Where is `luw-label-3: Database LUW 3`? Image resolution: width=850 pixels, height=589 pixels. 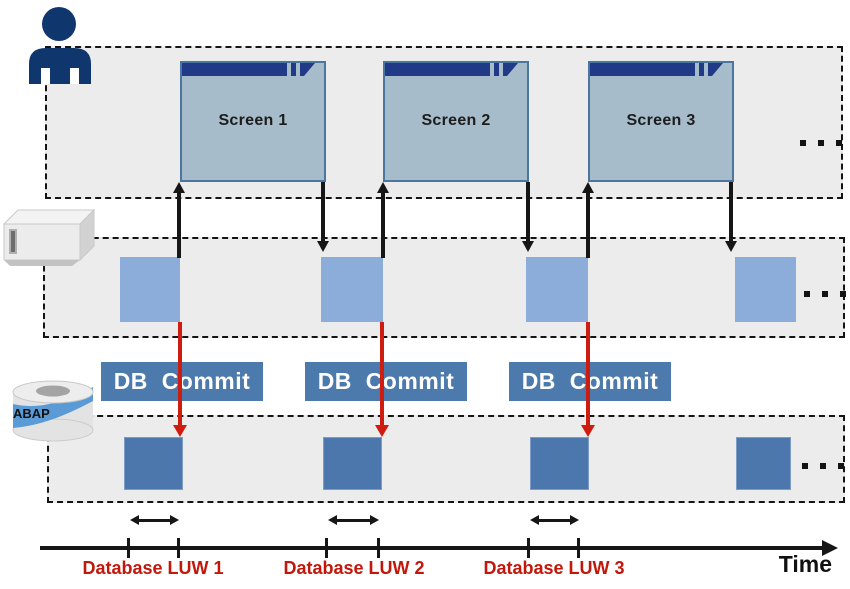
luw-label-3: Database LUW 3 is located at coordinates (554, 568).